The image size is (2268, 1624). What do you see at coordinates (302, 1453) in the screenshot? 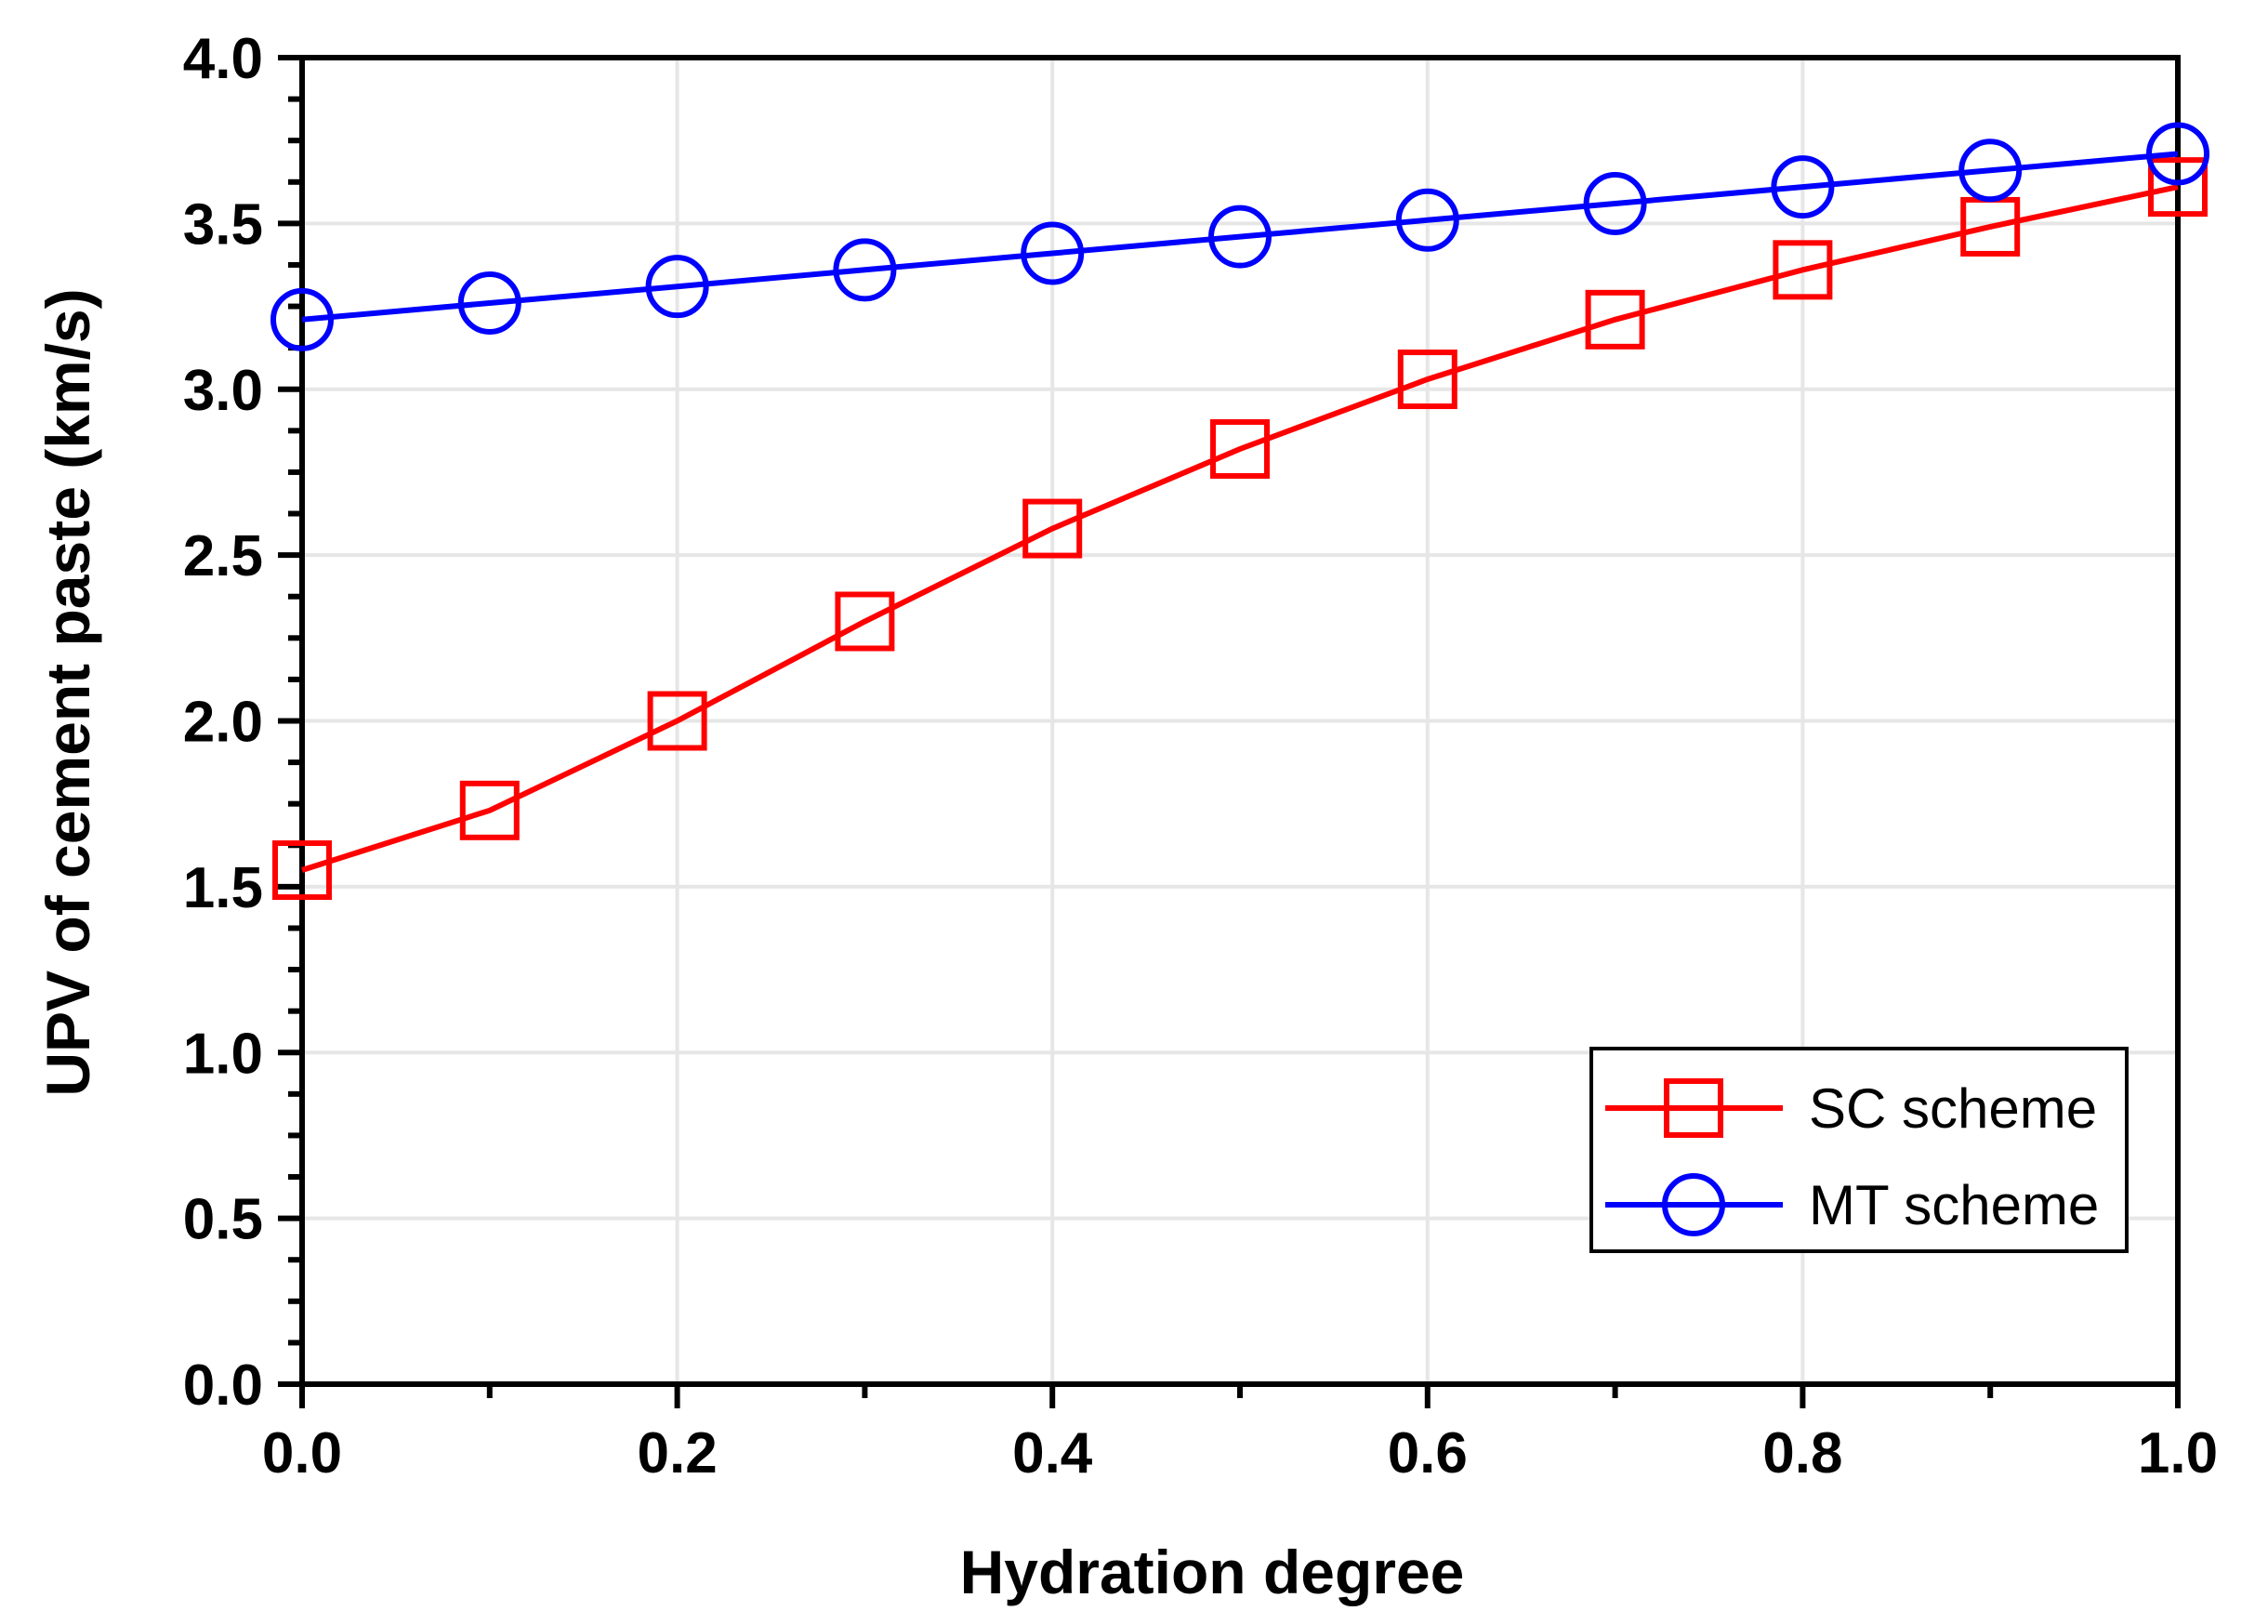
I see `x-tick-label: 0.0` at bounding box center [302, 1453].